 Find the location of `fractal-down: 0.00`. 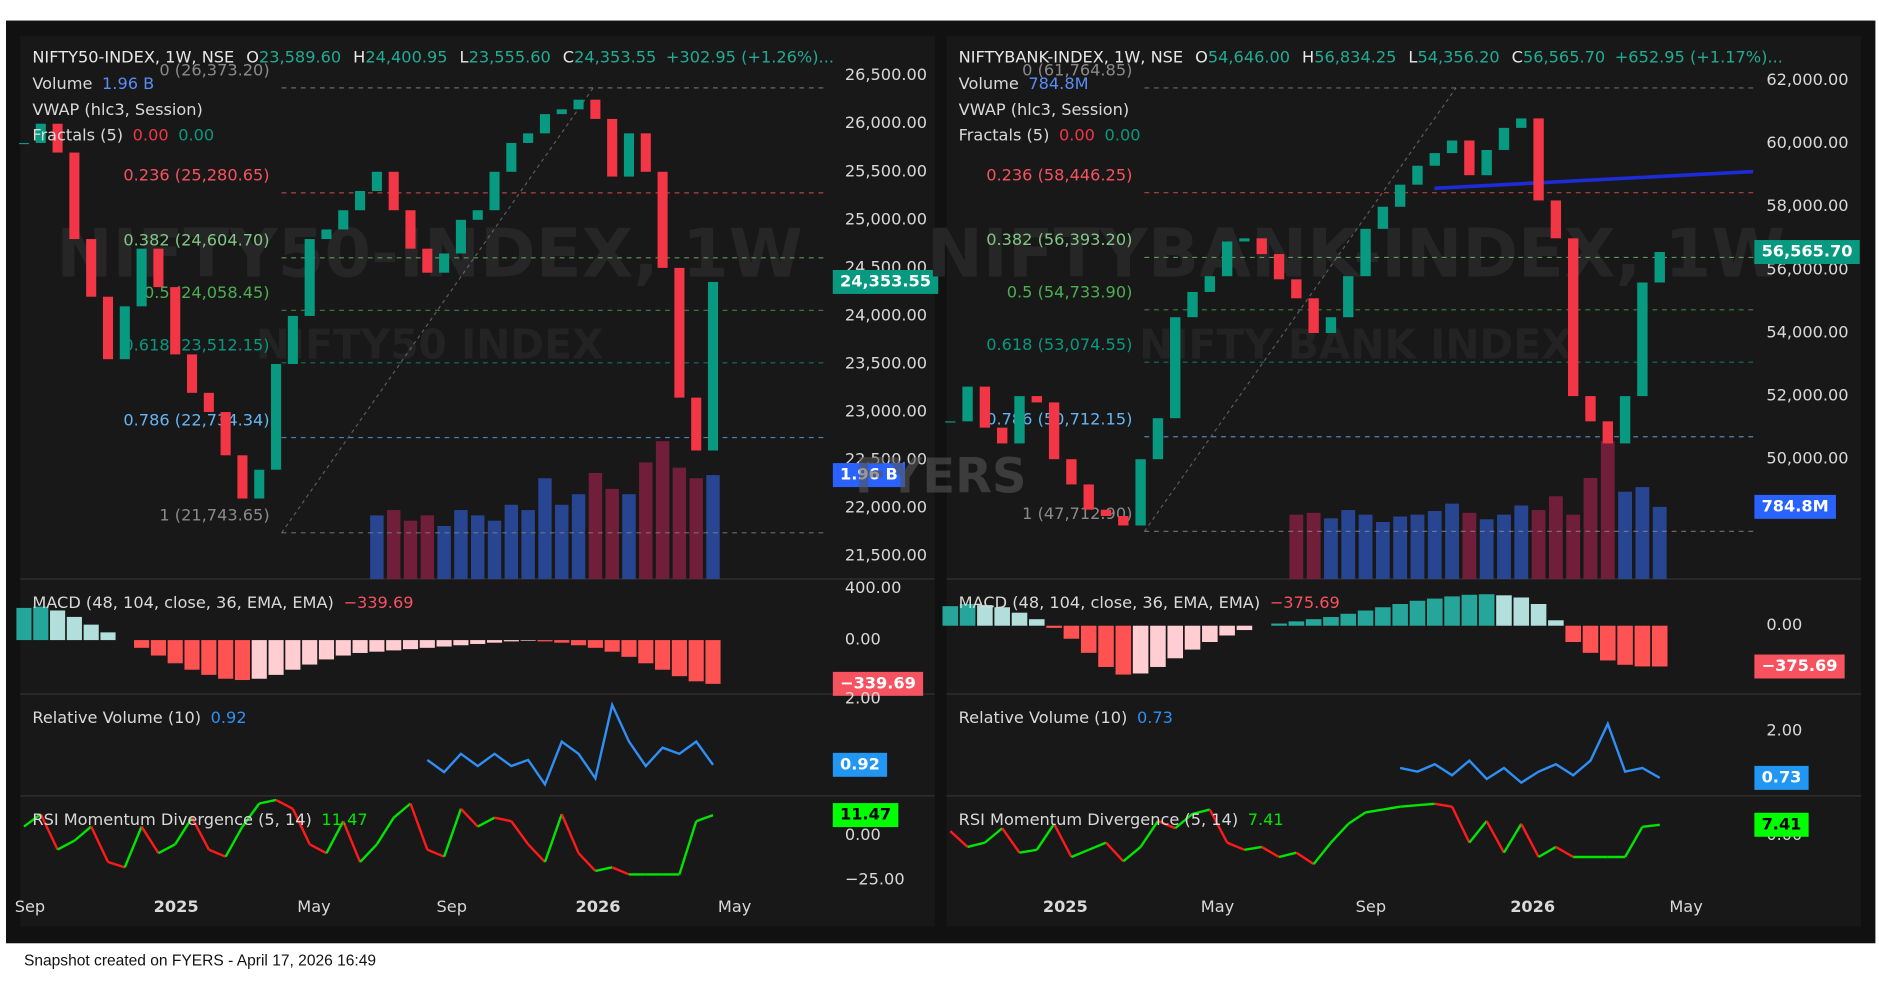

fractal-down: 0.00 is located at coordinates (196, 134).